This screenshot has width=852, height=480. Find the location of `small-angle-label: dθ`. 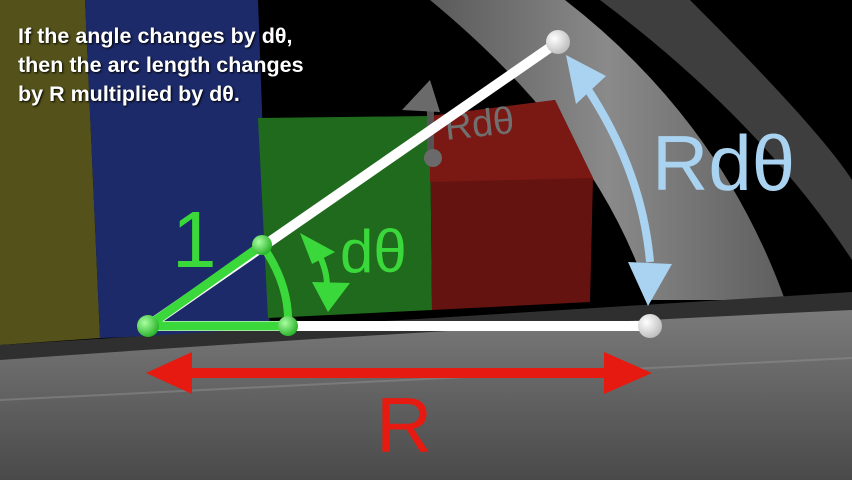

small-angle-label: dθ is located at coordinates (373, 251).